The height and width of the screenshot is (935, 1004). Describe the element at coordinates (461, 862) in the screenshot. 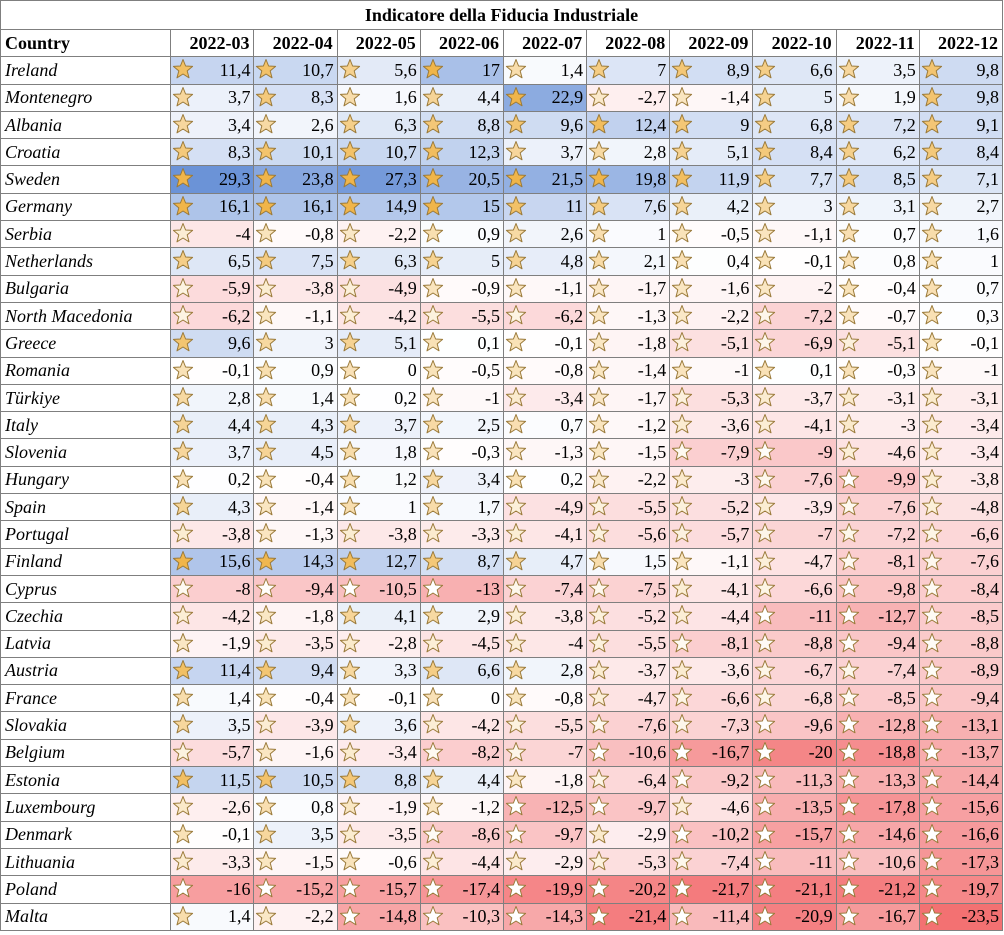

I see `value-cell: -4,4` at that location.